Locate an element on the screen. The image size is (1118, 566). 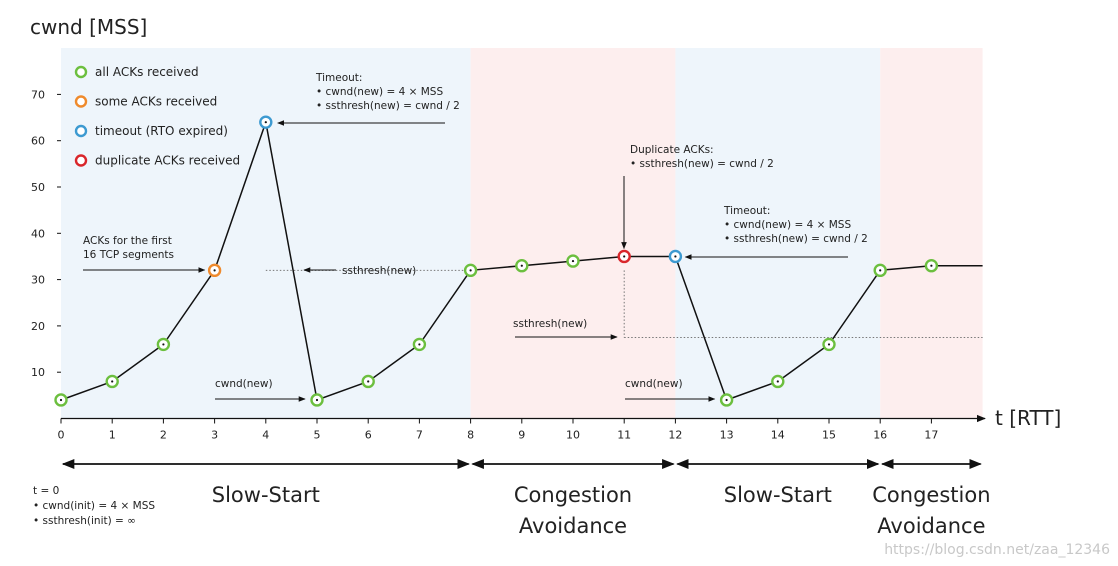
legend-marker-timeout is located at coordinates (81, 131).